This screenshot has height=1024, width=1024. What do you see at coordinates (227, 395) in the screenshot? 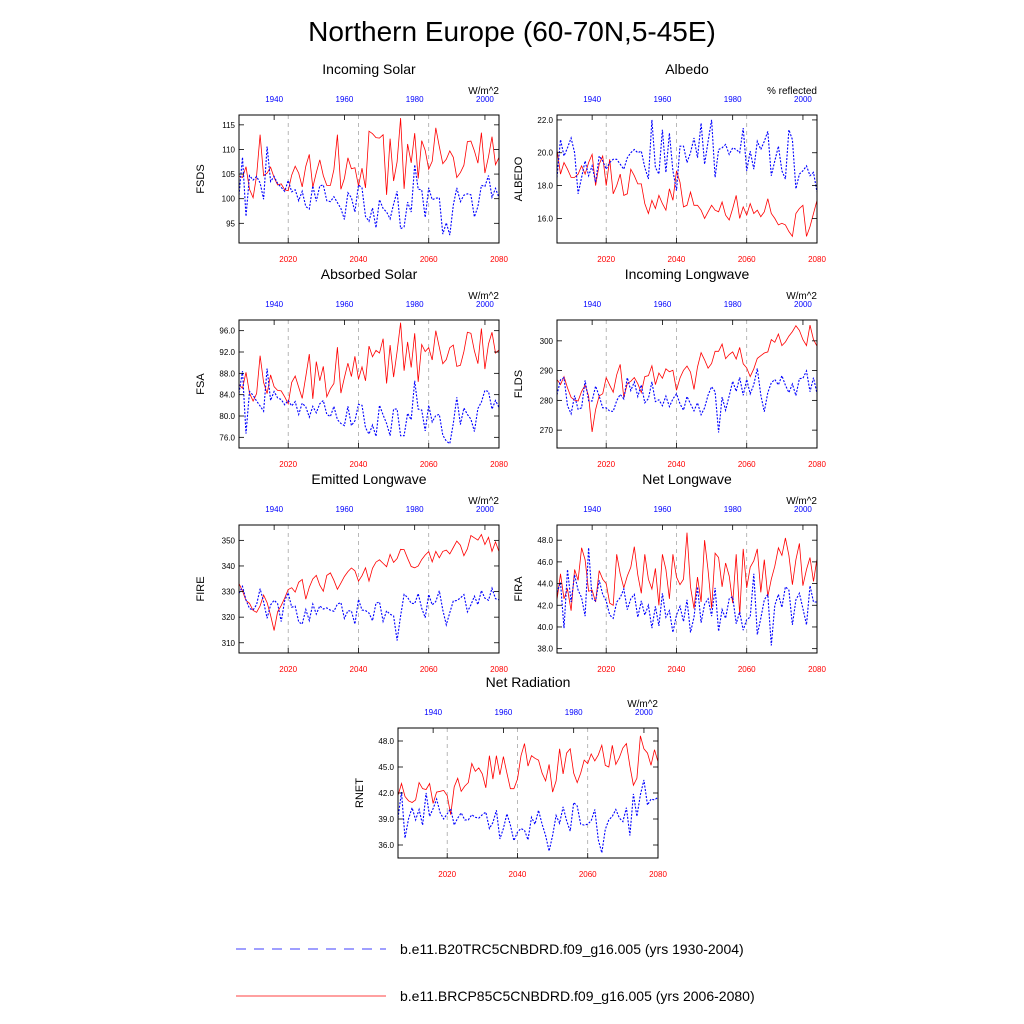
I see `ytick-label: 84.0` at bounding box center [227, 395].